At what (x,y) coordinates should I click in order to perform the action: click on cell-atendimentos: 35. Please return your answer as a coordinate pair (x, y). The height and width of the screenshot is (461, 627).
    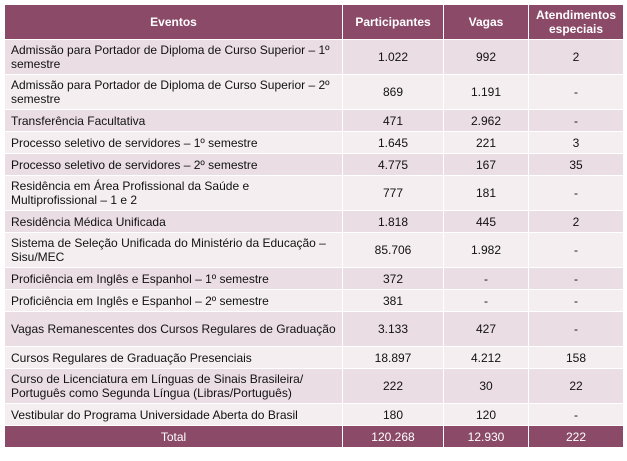
    Looking at the image, I should click on (576, 164).